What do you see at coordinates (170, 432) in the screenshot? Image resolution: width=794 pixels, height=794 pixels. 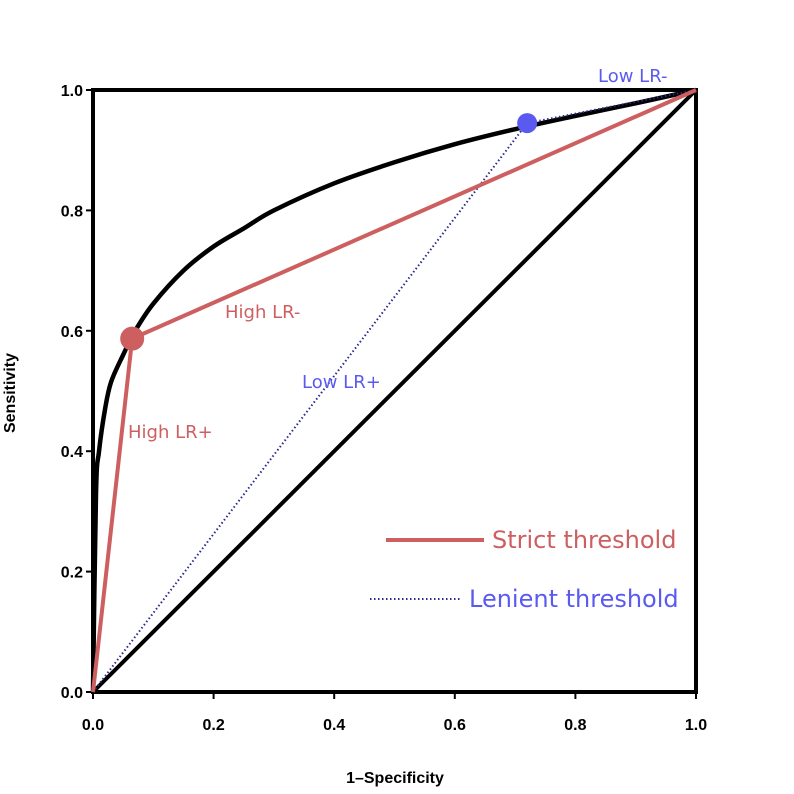 I see `annotation-high-lr-plus: High LR+` at bounding box center [170, 432].